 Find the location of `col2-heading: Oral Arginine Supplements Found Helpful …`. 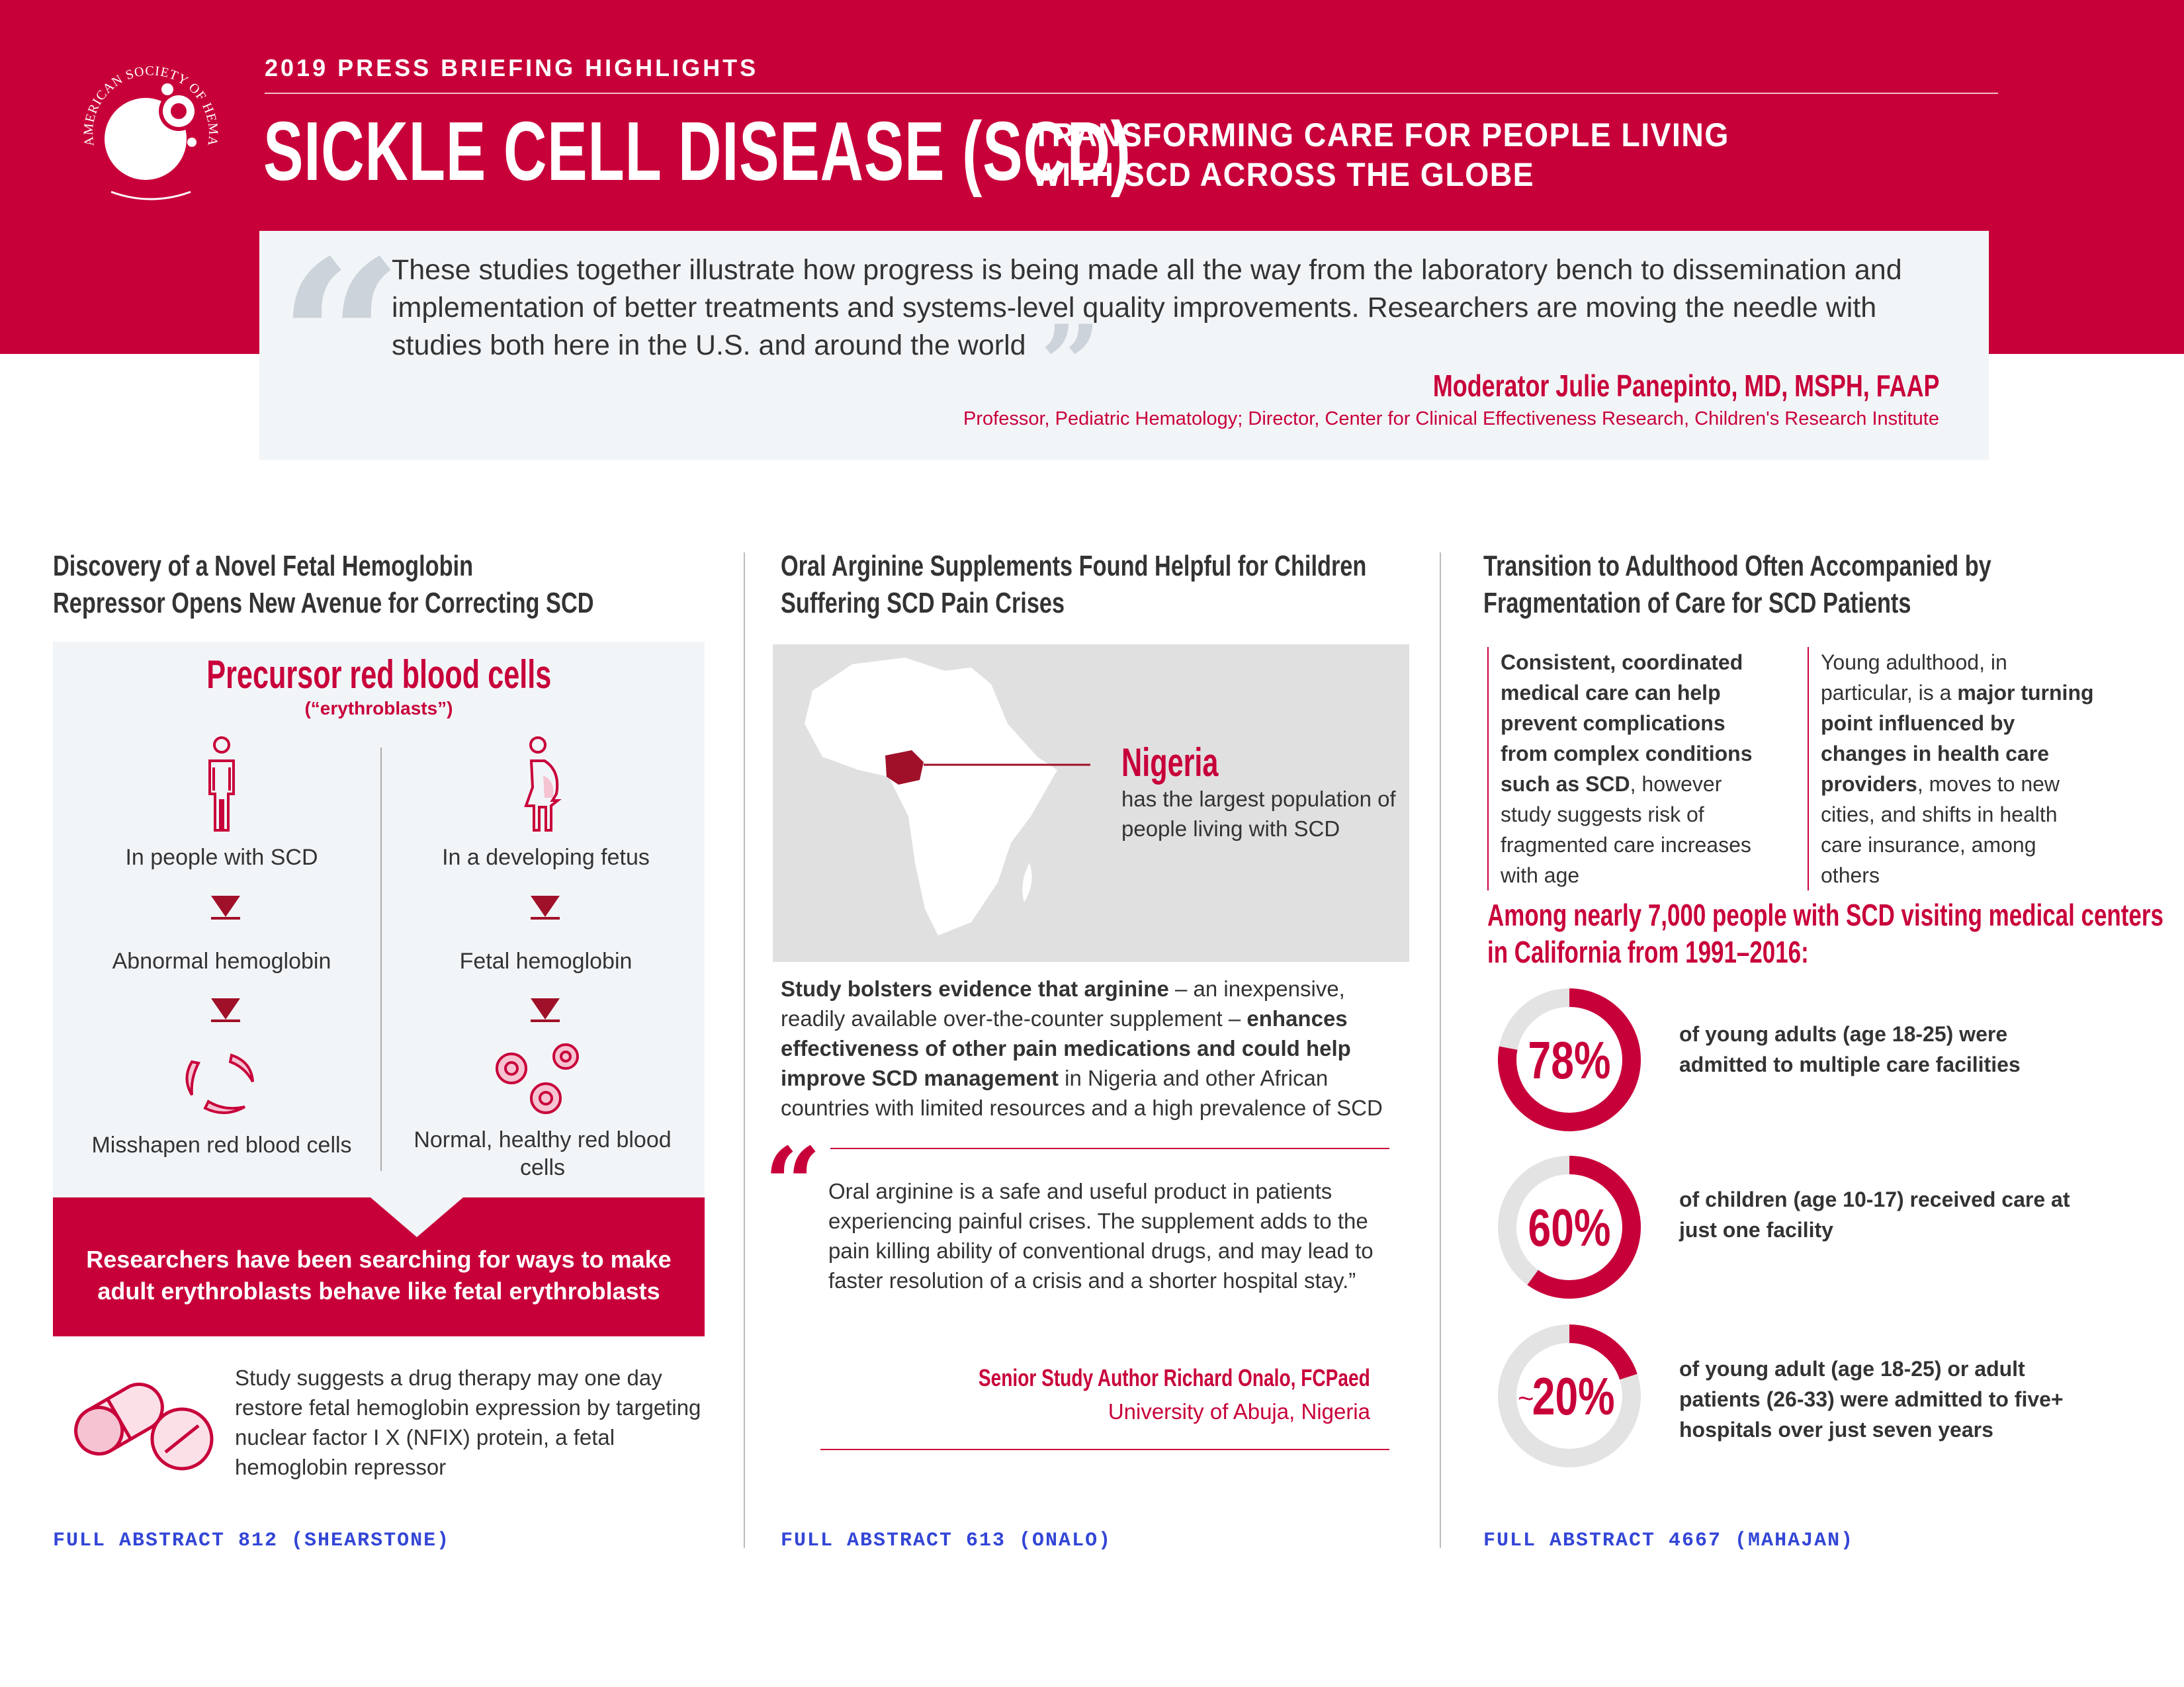

col2-heading: Oral Arginine Supplements Found Helpful … is located at coordinates (1073, 585).